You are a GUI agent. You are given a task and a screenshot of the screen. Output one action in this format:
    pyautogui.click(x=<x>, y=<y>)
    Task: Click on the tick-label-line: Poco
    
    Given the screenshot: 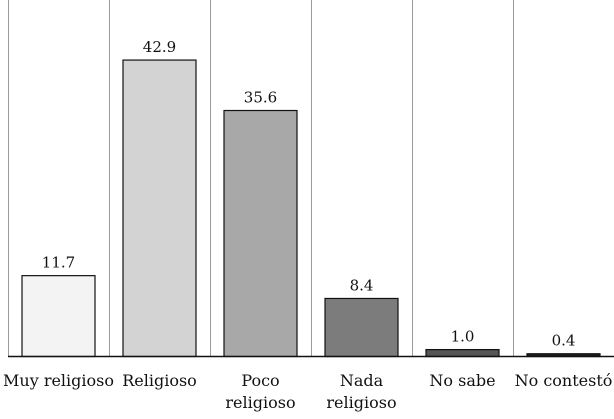 What is the action you would take?
    pyautogui.click(x=260, y=380)
    